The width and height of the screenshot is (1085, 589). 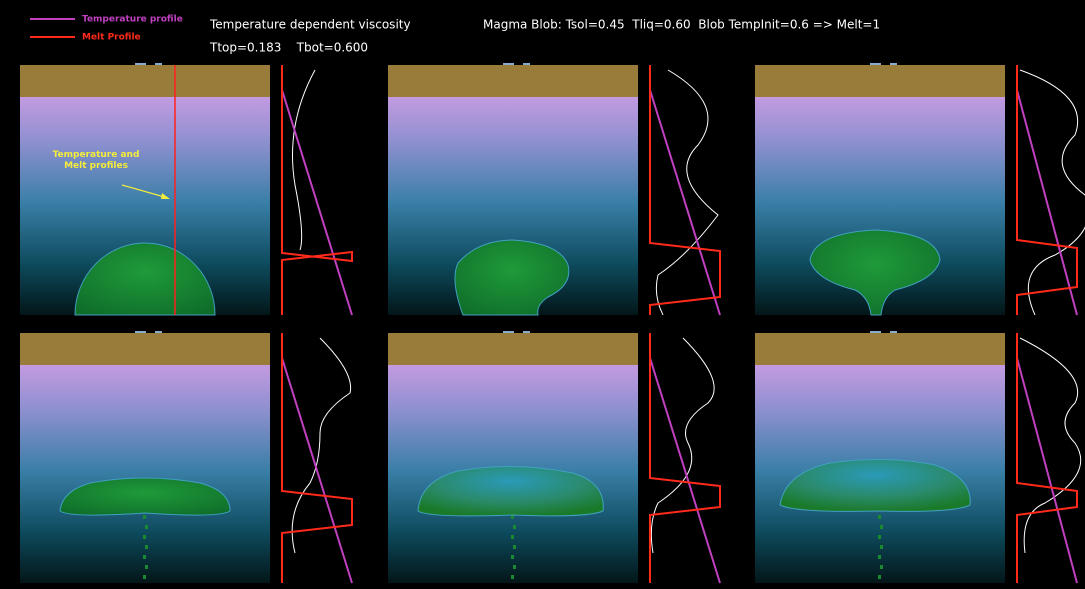 I want to click on header-title: Temperature dependent viscosity, so click(x=310, y=25).